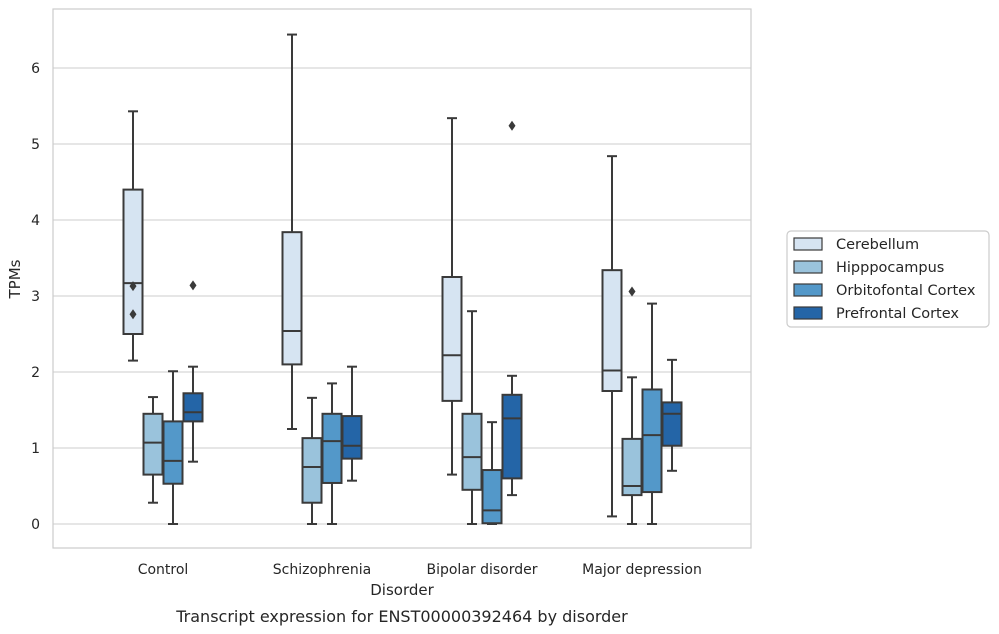 The image size is (999, 634). What do you see at coordinates (481, 570) in the screenshot?
I see `x-tick-label: Bipolar disorder` at bounding box center [481, 570].